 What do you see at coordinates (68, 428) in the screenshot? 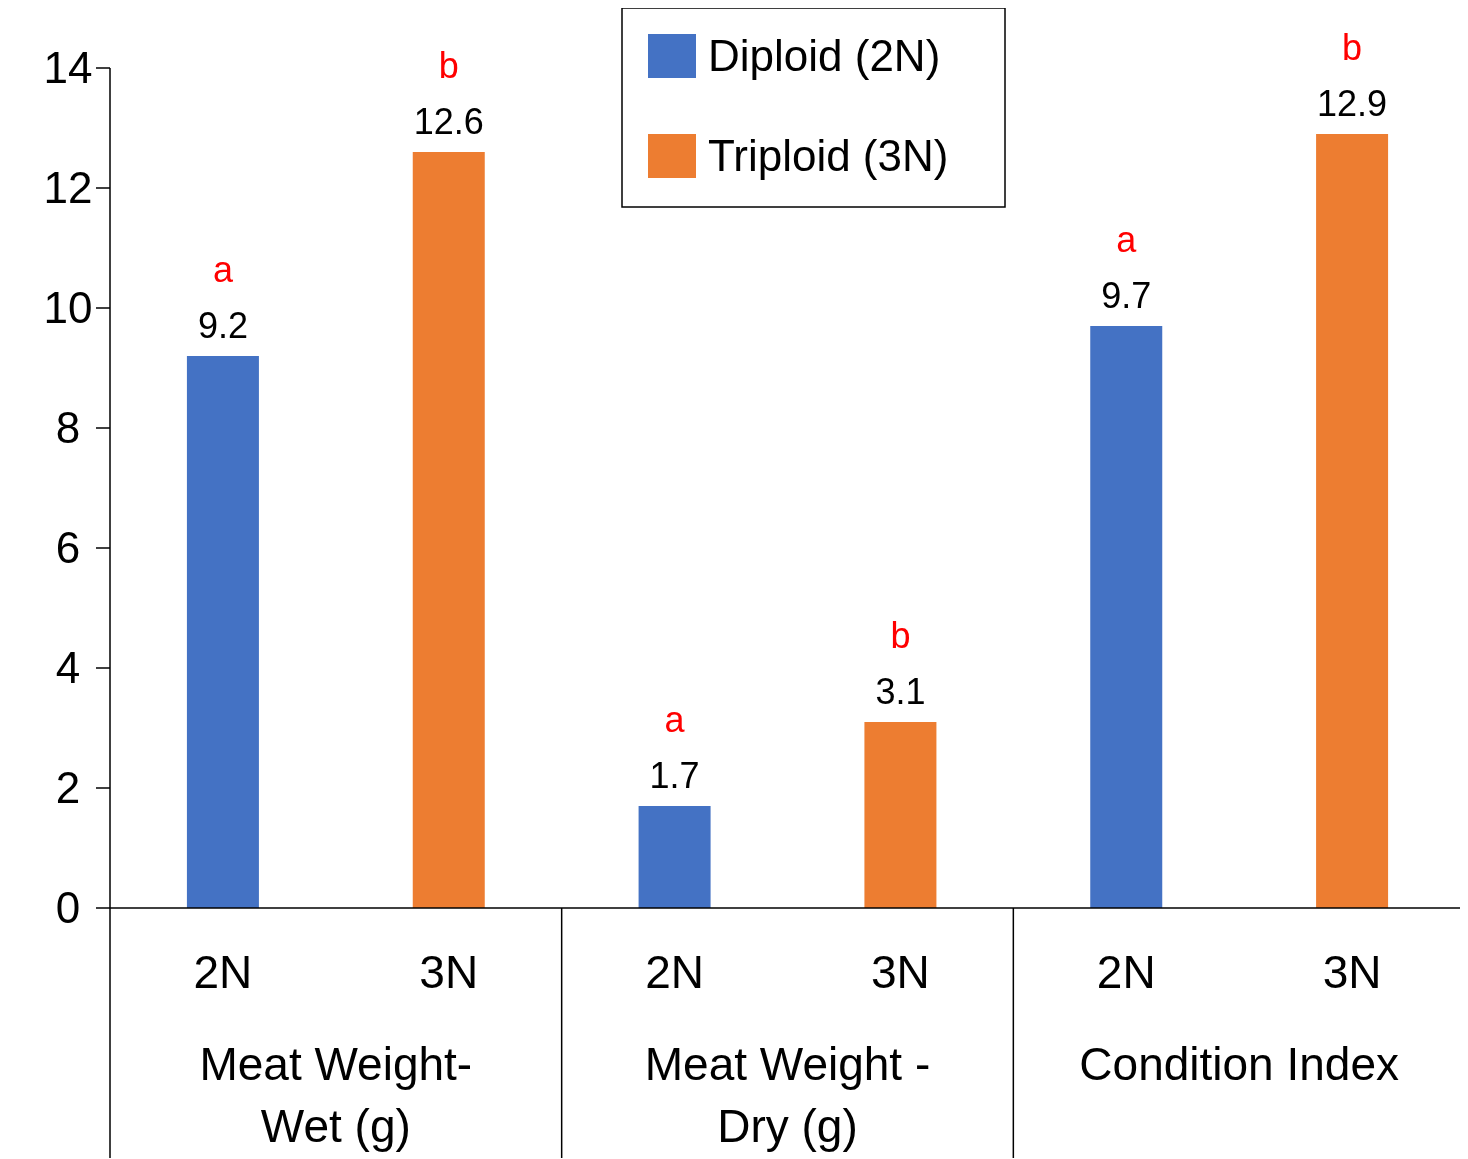
I see `y-tick-label: 8` at bounding box center [68, 428].